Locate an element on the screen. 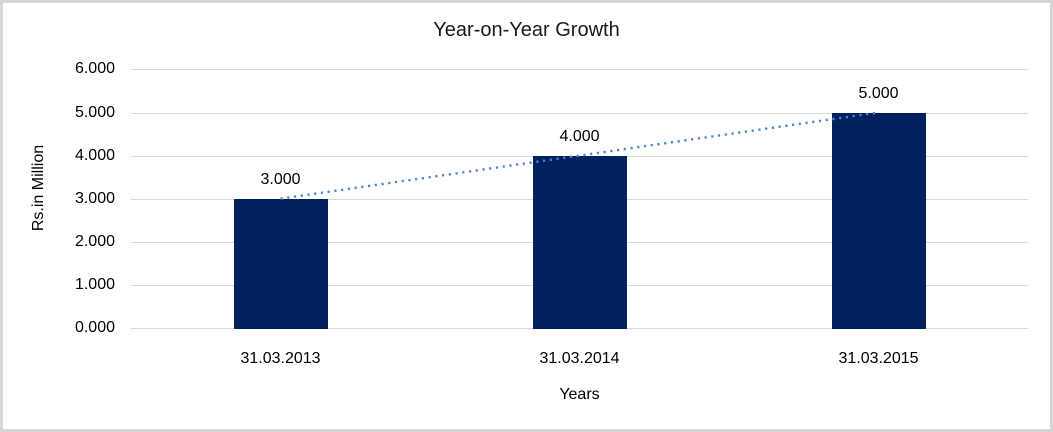  y-tick-label: 4.000 is located at coordinates (94, 155).